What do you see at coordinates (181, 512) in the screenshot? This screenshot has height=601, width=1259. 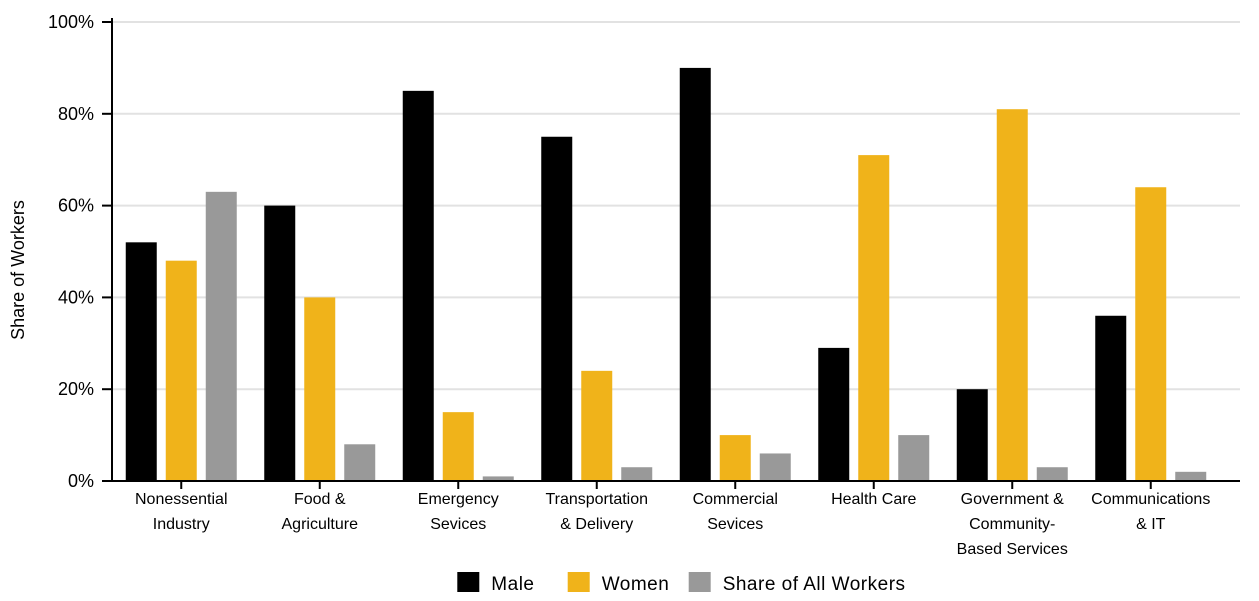 I see `x-category-label: Nonessential Industry` at bounding box center [181, 512].